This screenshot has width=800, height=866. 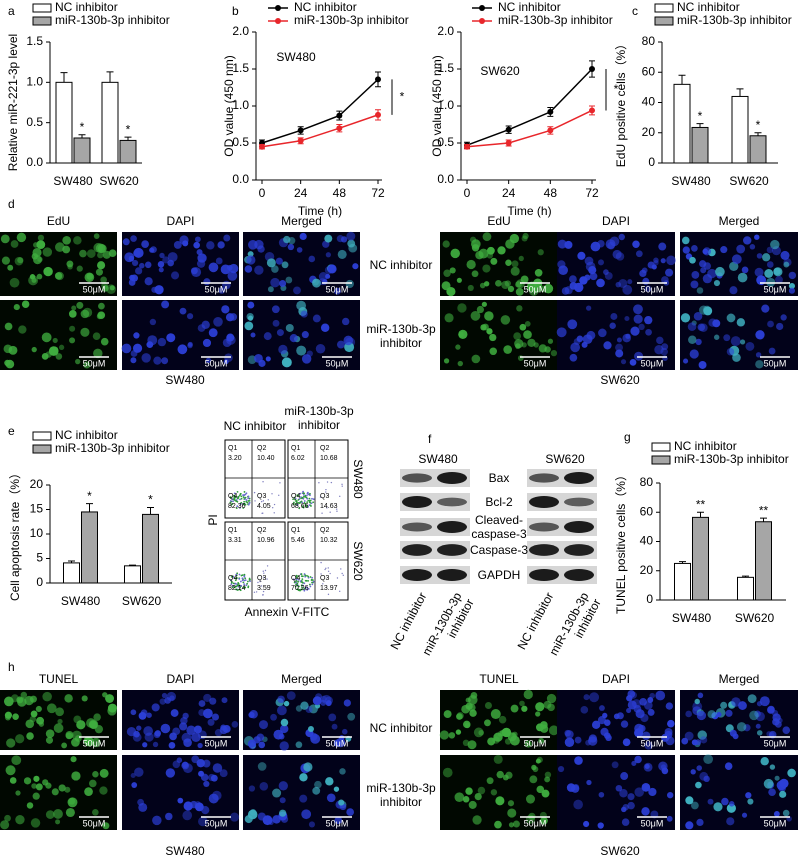 I want to click on legend-marker, so click(x=278, y=8).